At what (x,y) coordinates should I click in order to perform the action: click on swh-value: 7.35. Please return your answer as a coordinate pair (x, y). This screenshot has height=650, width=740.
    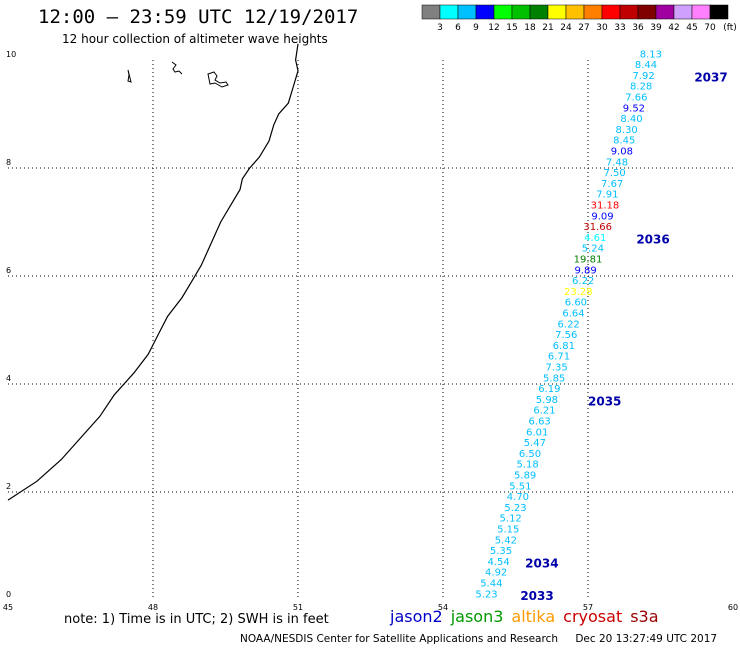
    Looking at the image, I should click on (556, 368).